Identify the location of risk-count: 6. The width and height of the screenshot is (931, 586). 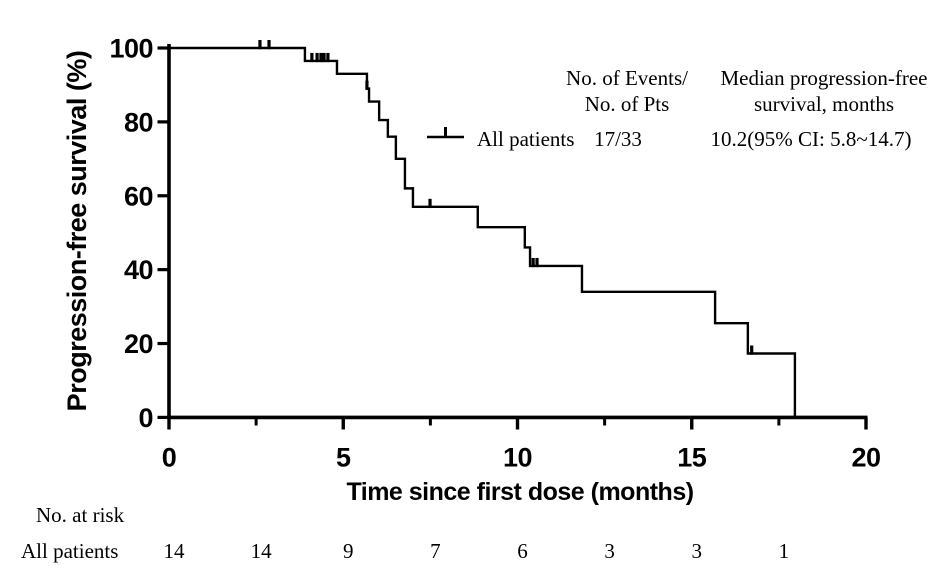
(522, 551).